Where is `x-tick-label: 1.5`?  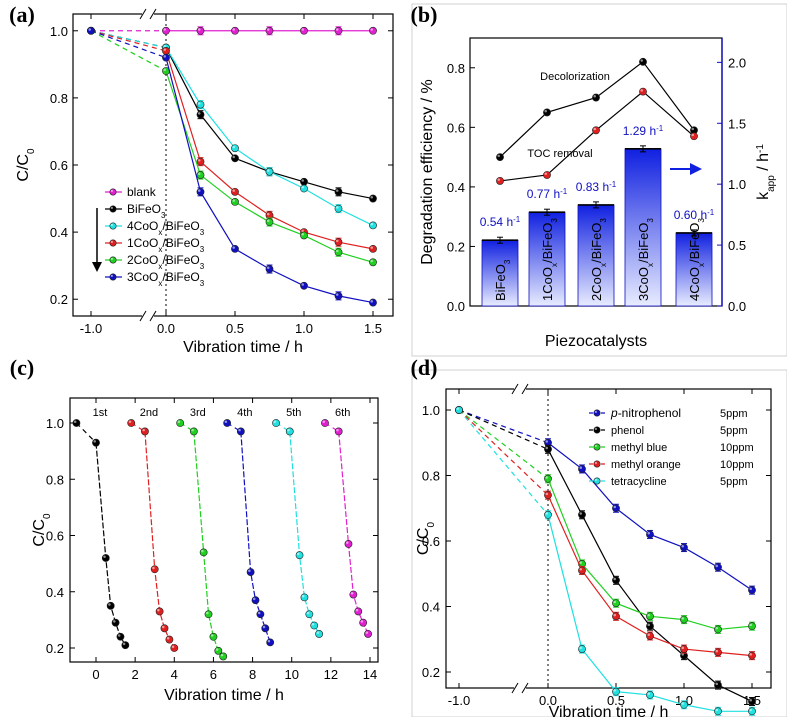 x-tick-label: 1.5 is located at coordinates (373, 328).